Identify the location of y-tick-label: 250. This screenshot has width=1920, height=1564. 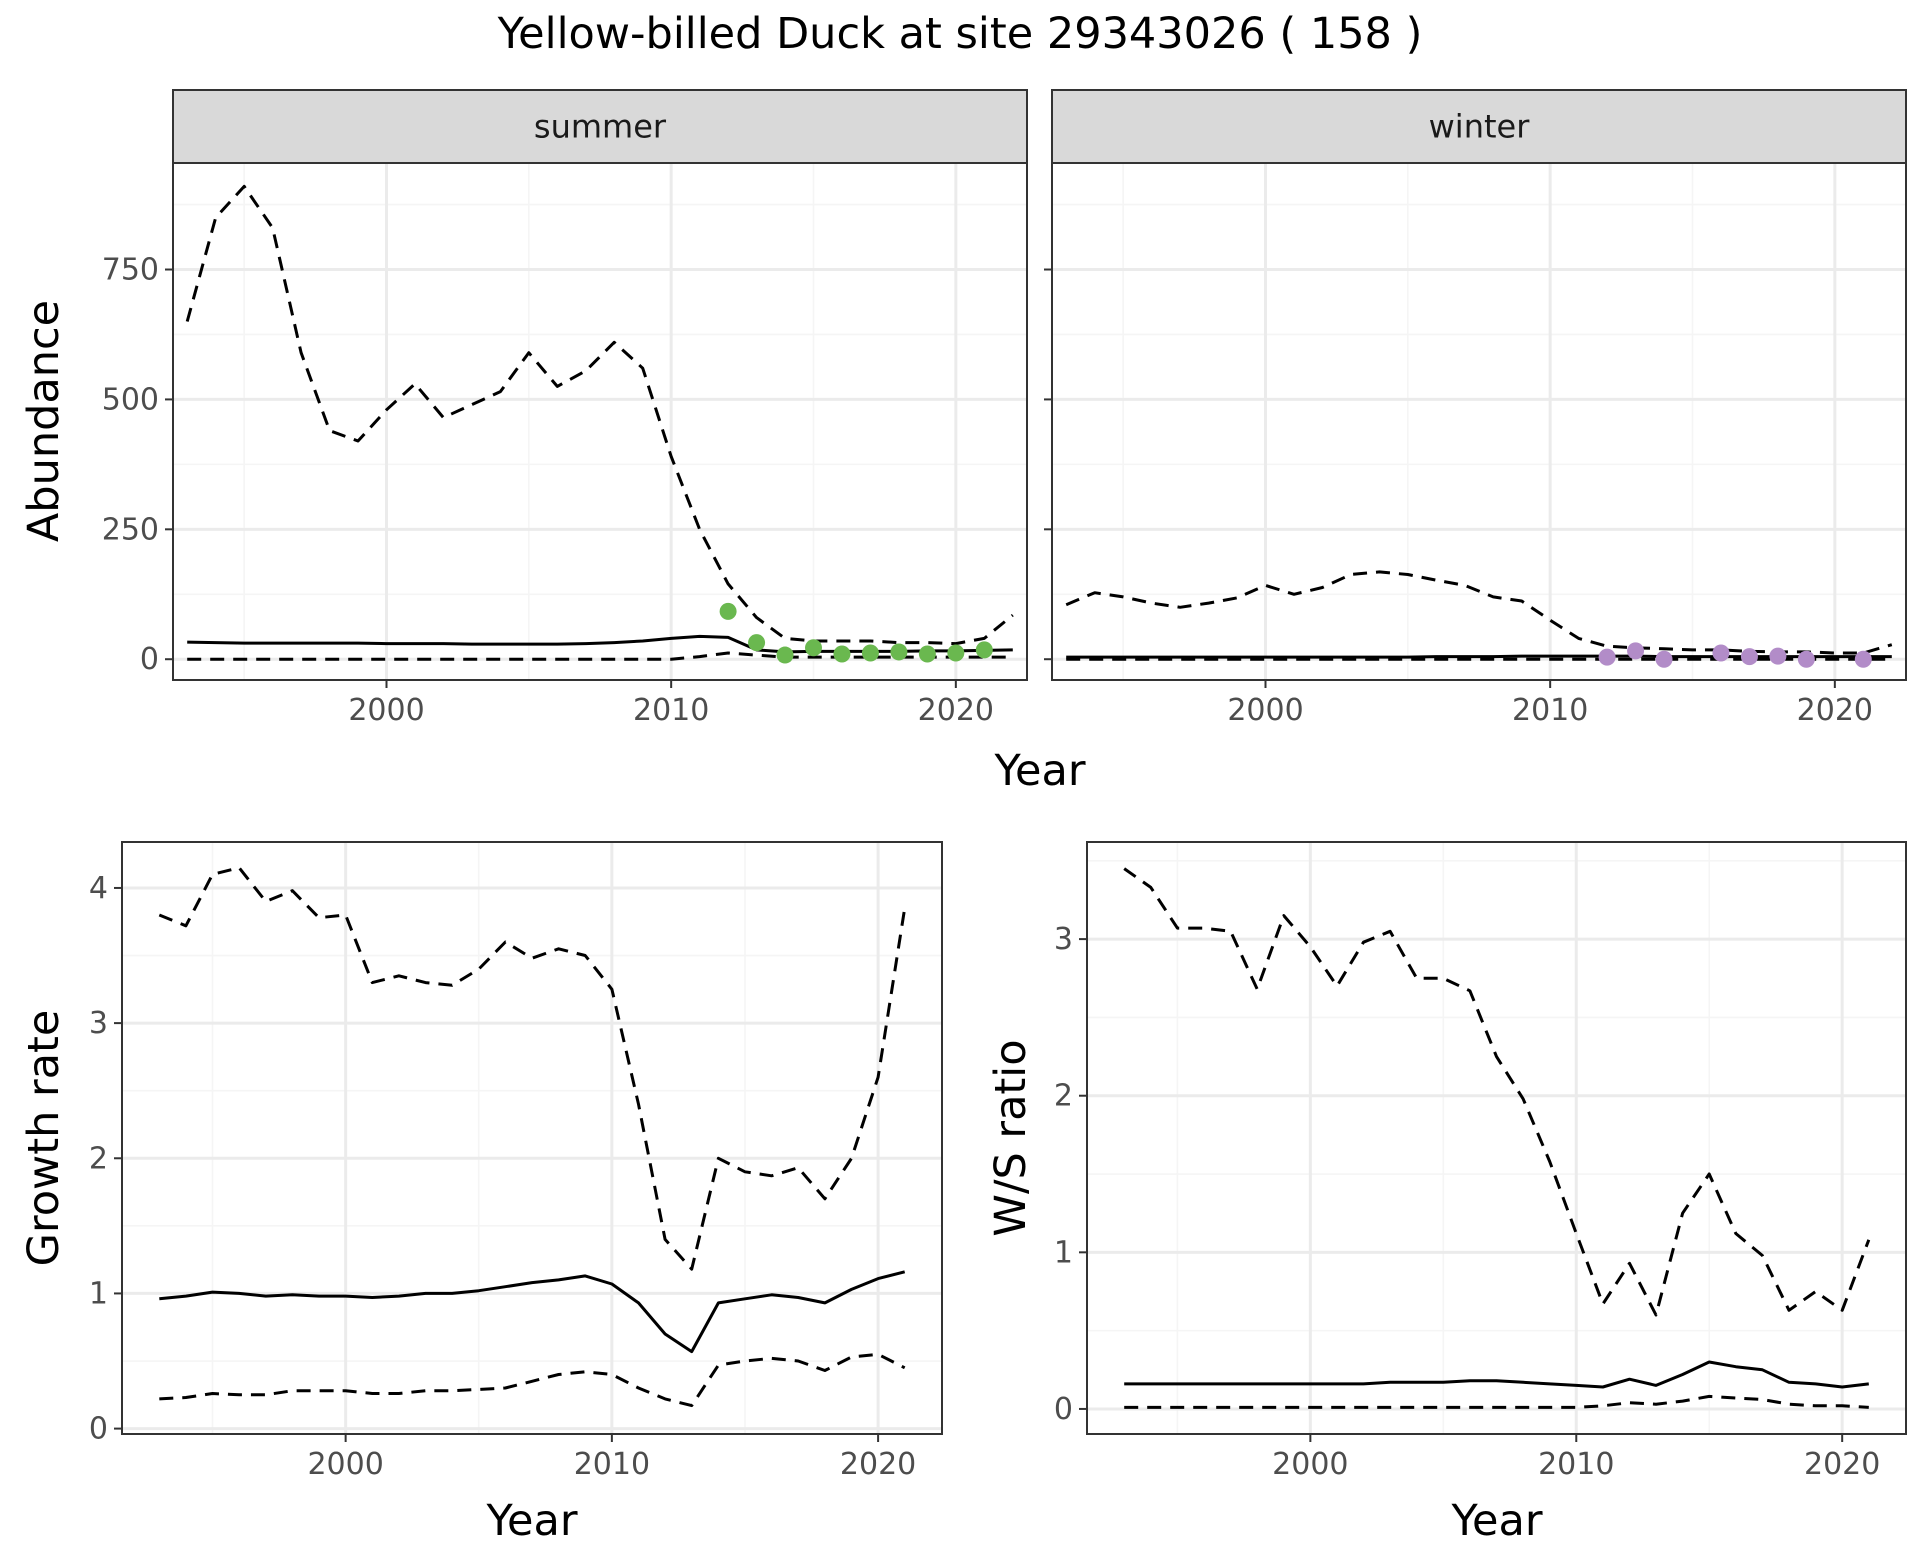
(130, 529).